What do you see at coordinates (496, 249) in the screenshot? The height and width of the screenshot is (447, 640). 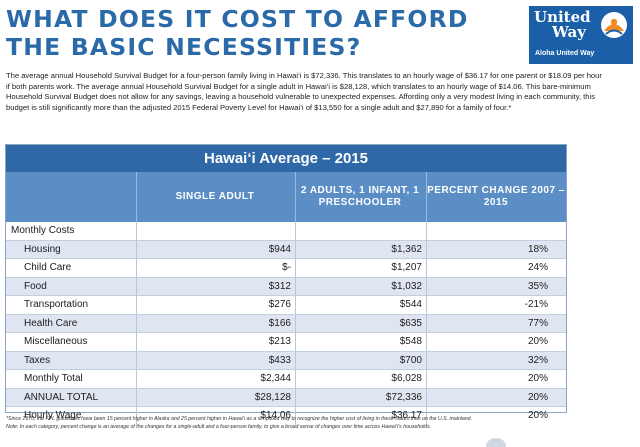 I see `percent-change-value: 18%` at bounding box center [496, 249].